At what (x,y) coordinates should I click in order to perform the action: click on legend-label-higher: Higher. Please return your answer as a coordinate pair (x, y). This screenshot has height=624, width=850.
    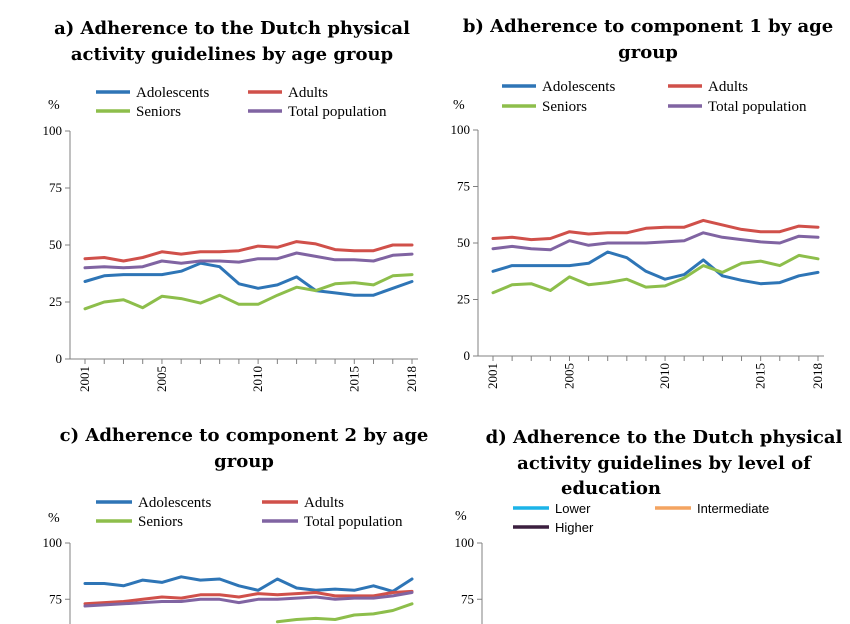
    Looking at the image, I should click on (574, 527).